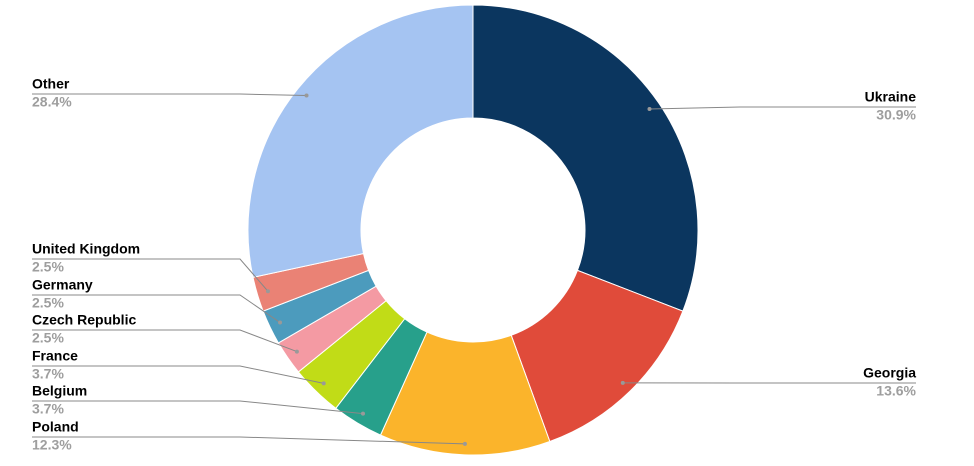 Image resolution: width=974 pixels, height=466 pixels. Describe the element at coordinates (896, 391) in the screenshot. I see `slice-value-label: 13.6%` at that location.